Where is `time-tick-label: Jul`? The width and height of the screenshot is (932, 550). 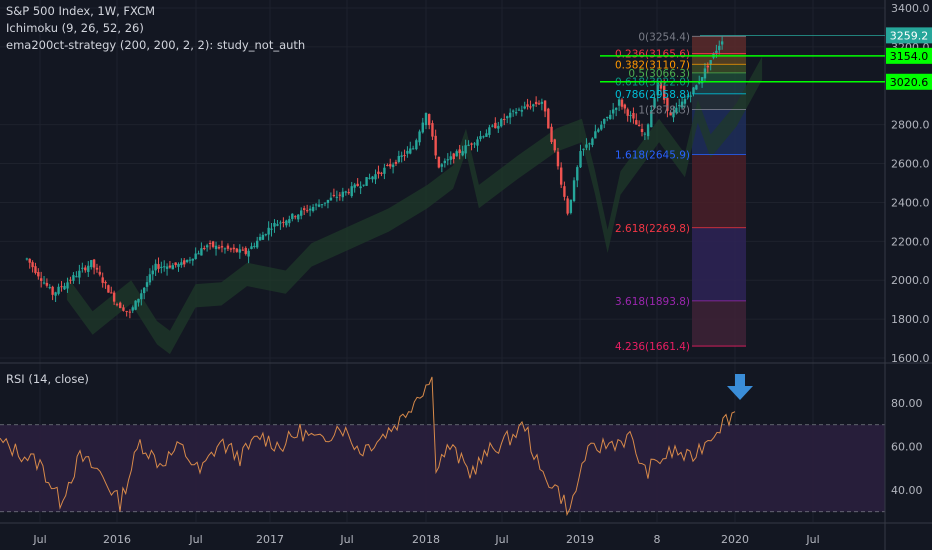
time-tick-label: Jul is located at coordinates (39, 539).